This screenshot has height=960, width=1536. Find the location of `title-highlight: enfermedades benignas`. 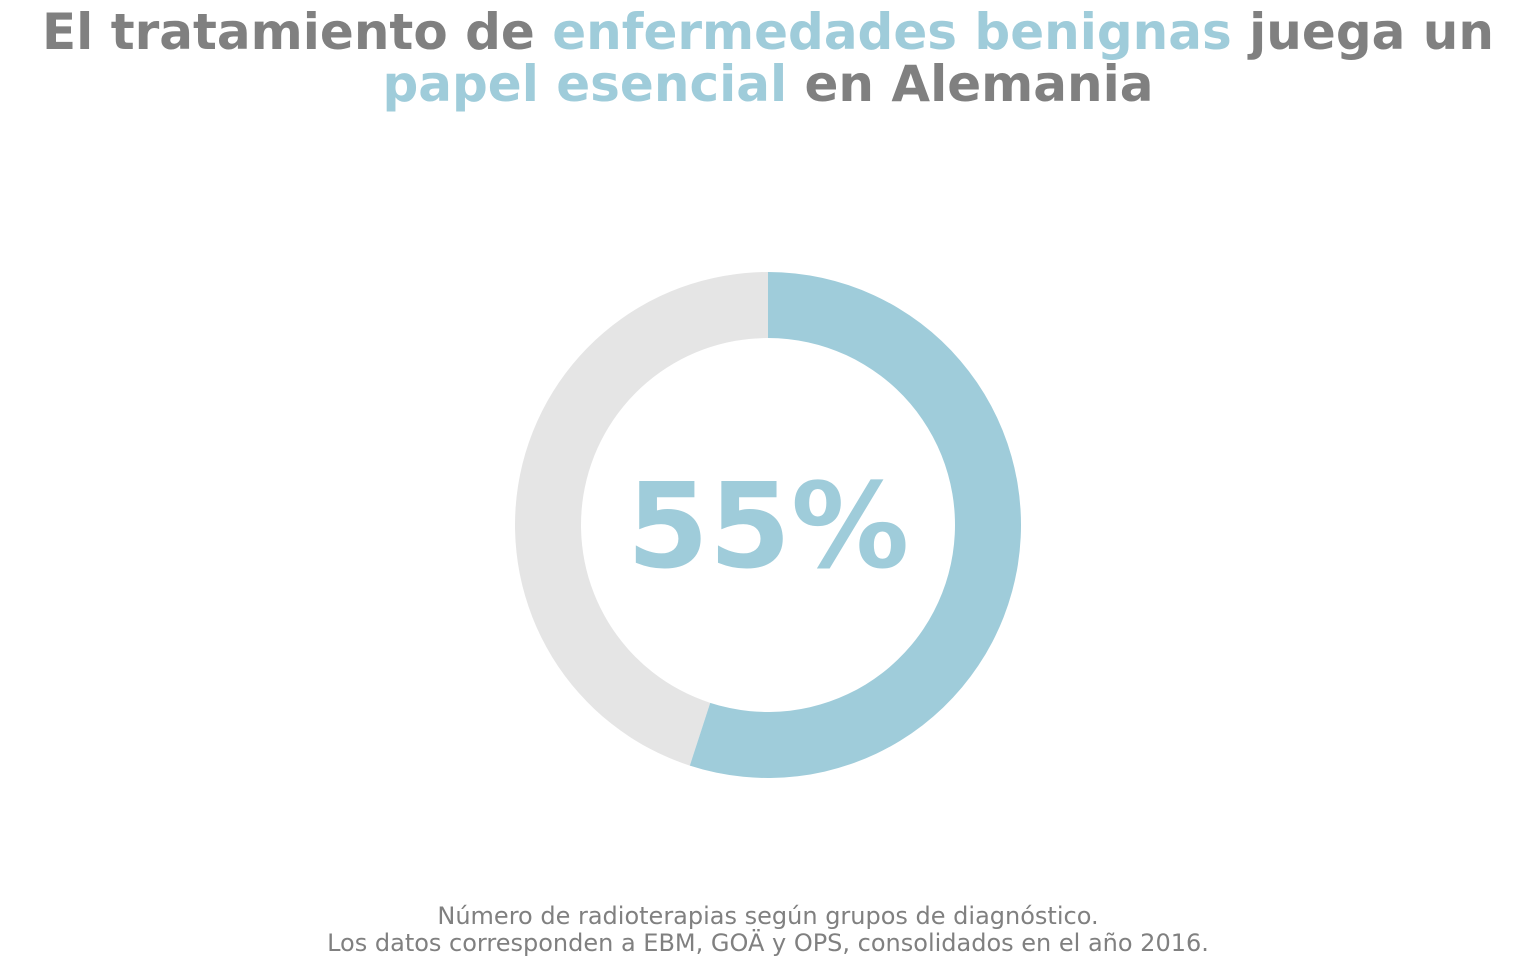

title-highlight: enfermedades benignas is located at coordinates (892, 32).